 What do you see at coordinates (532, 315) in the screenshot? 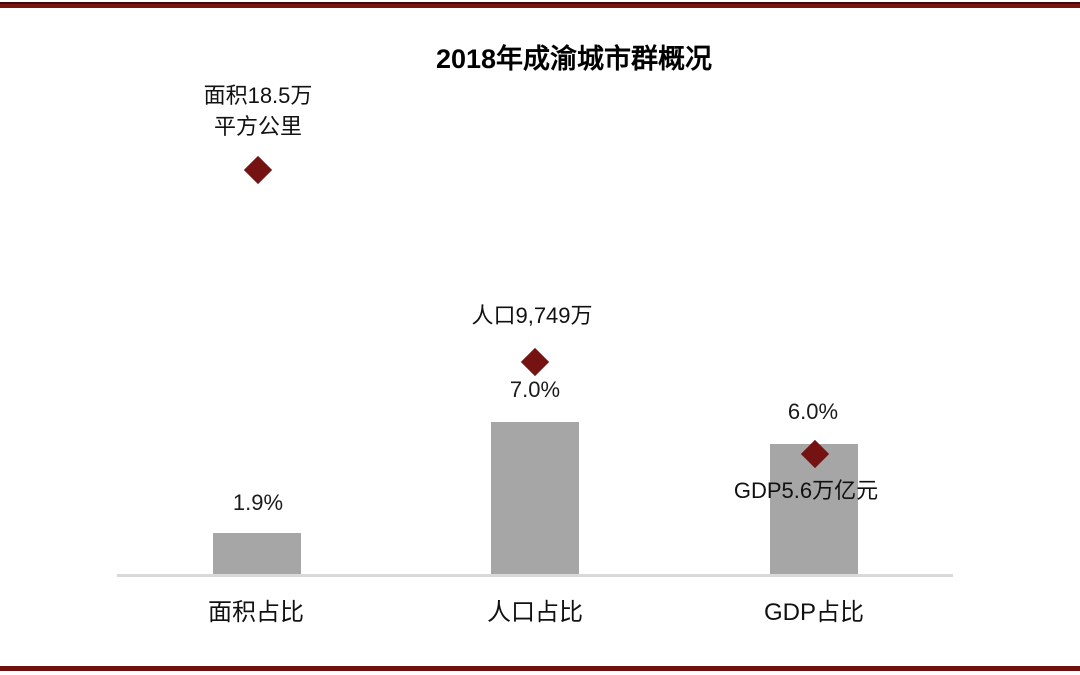
I see `annotation-population: 人口9,749万` at bounding box center [532, 315].